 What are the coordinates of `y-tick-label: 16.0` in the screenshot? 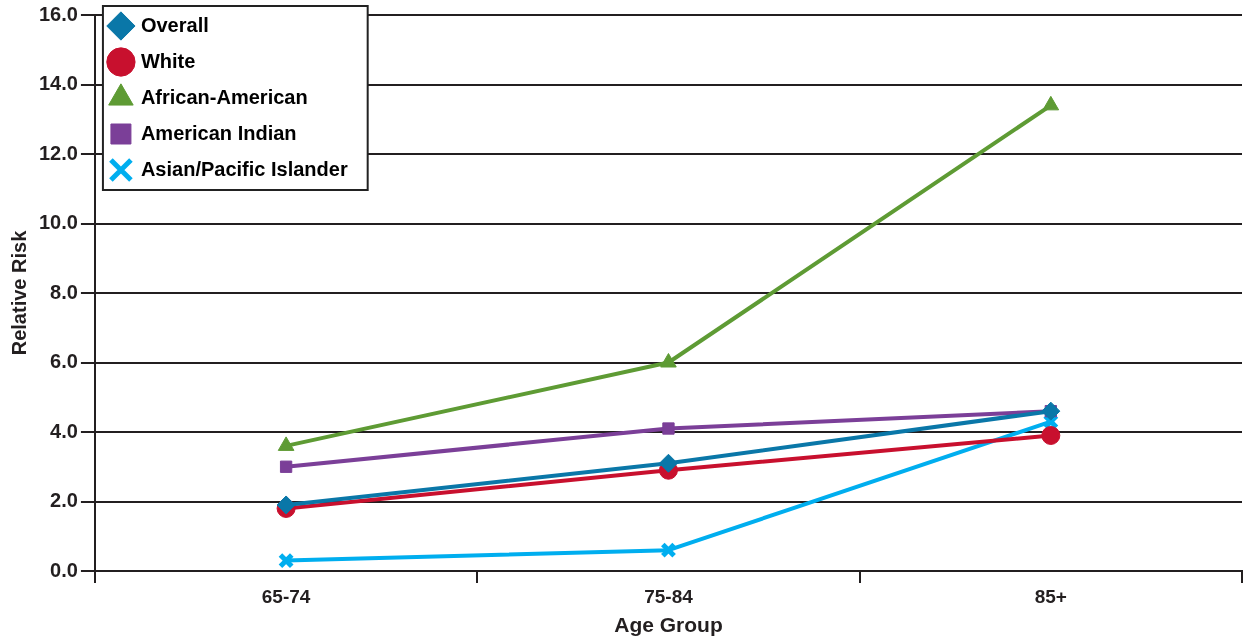 It's located at (58, 13).